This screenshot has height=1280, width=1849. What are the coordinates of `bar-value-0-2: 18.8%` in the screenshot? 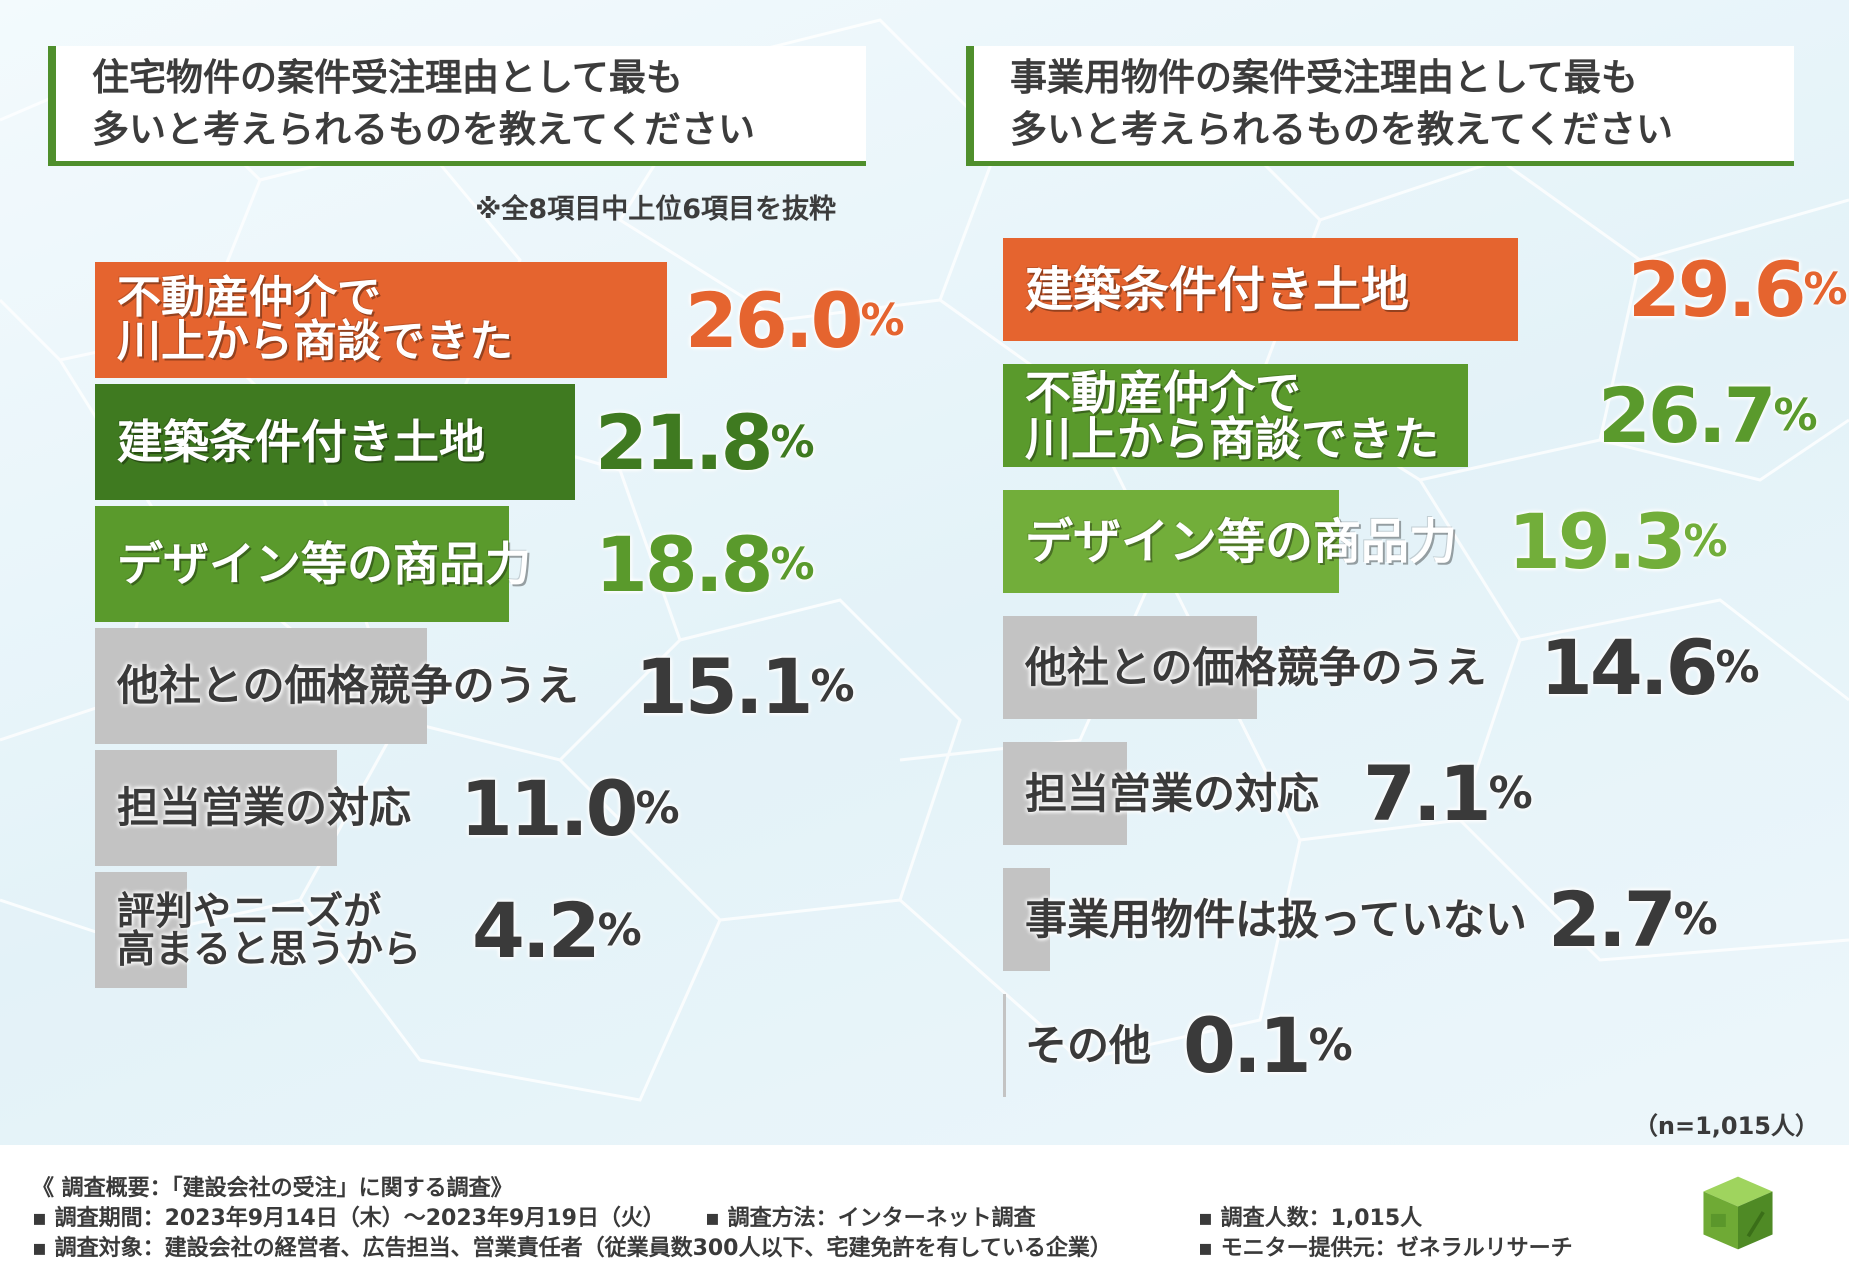 It's located at (705, 564).